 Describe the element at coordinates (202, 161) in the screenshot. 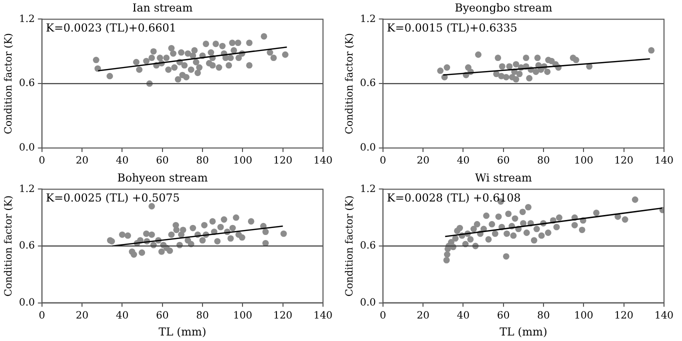

I see `x-tick-label: 80` at that location.